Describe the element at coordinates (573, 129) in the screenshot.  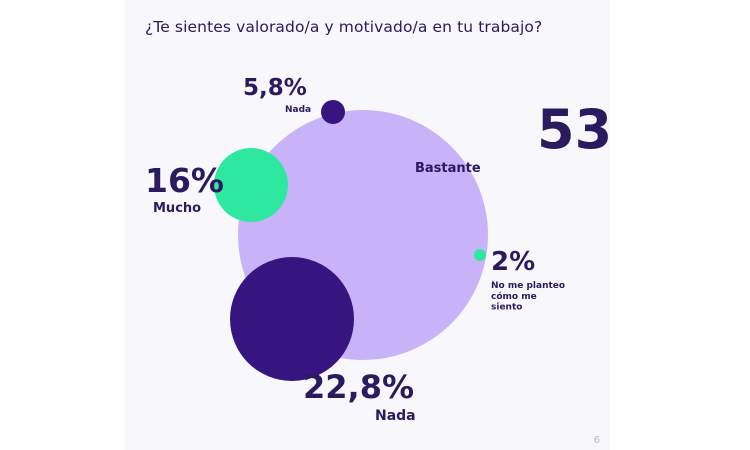
I see `value-label-bastante: 53,3%` at that location.